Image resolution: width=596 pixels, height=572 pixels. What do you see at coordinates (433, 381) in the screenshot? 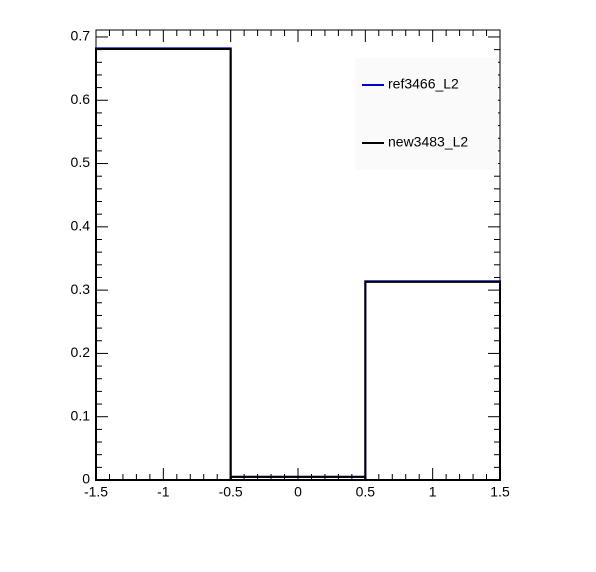
I see `histogram-bin` at bounding box center [433, 381].